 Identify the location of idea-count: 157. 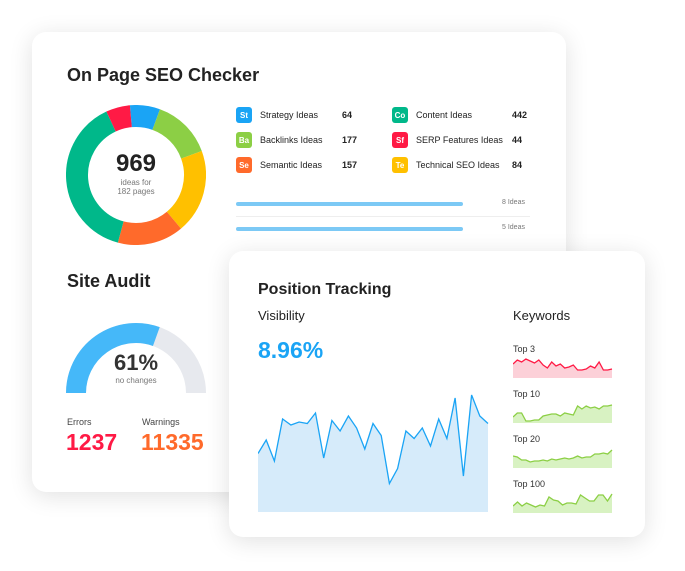
(350, 165).